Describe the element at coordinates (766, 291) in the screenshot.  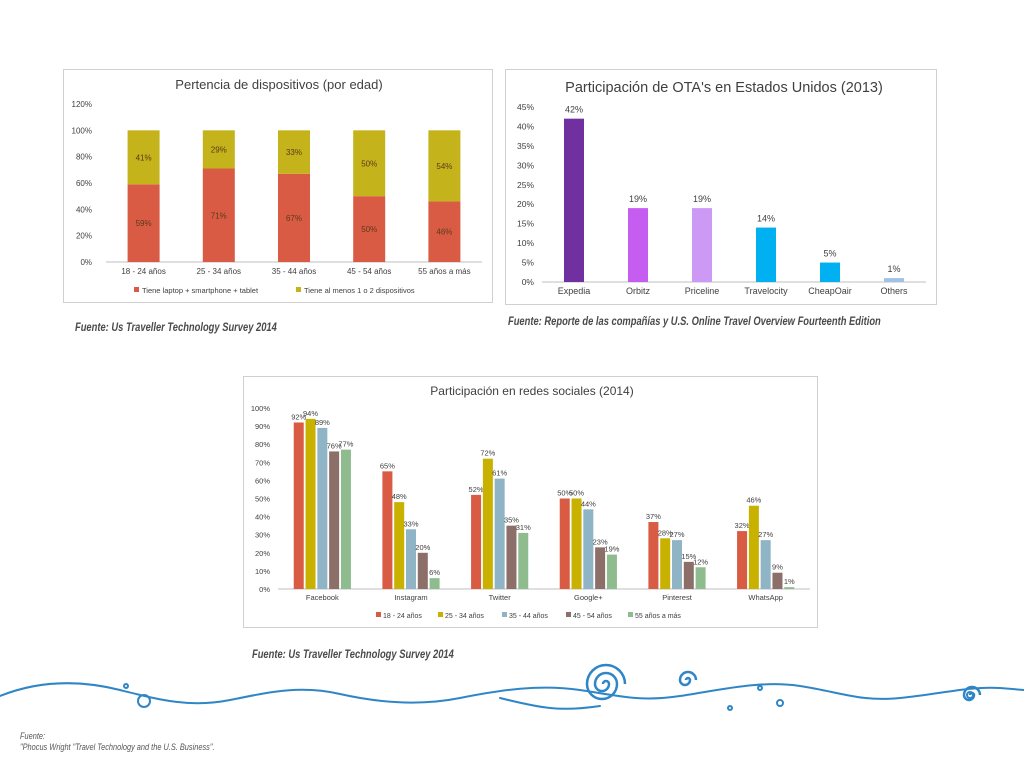
I see `x-tick-label: Travelocity` at that location.